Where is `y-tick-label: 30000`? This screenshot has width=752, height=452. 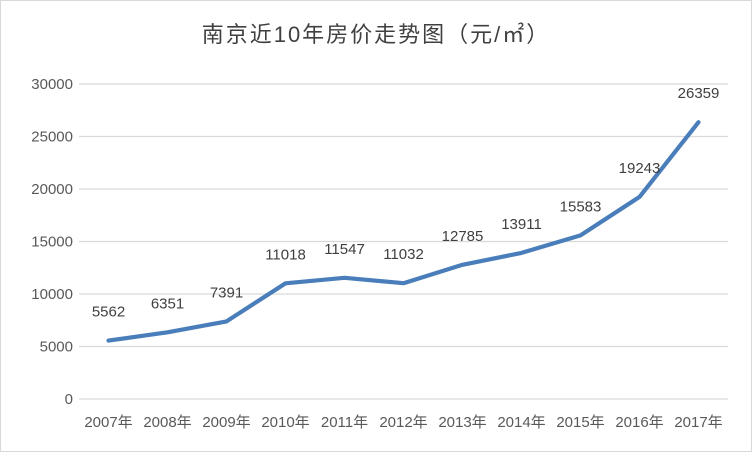
y-tick-label: 30000 is located at coordinates (52, 84).